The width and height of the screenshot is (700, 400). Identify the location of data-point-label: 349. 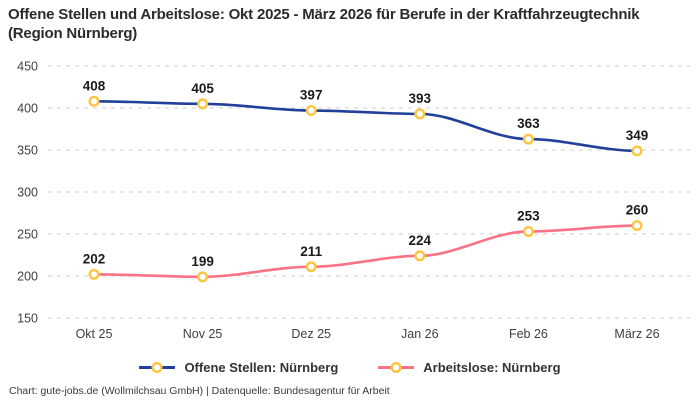
(637, 135).